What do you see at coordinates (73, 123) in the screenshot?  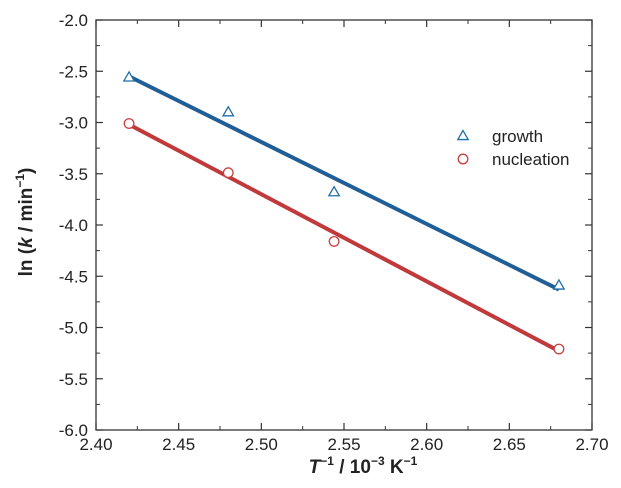 I see `y-tick-label: -3.0` at bounding box center [73, 123].